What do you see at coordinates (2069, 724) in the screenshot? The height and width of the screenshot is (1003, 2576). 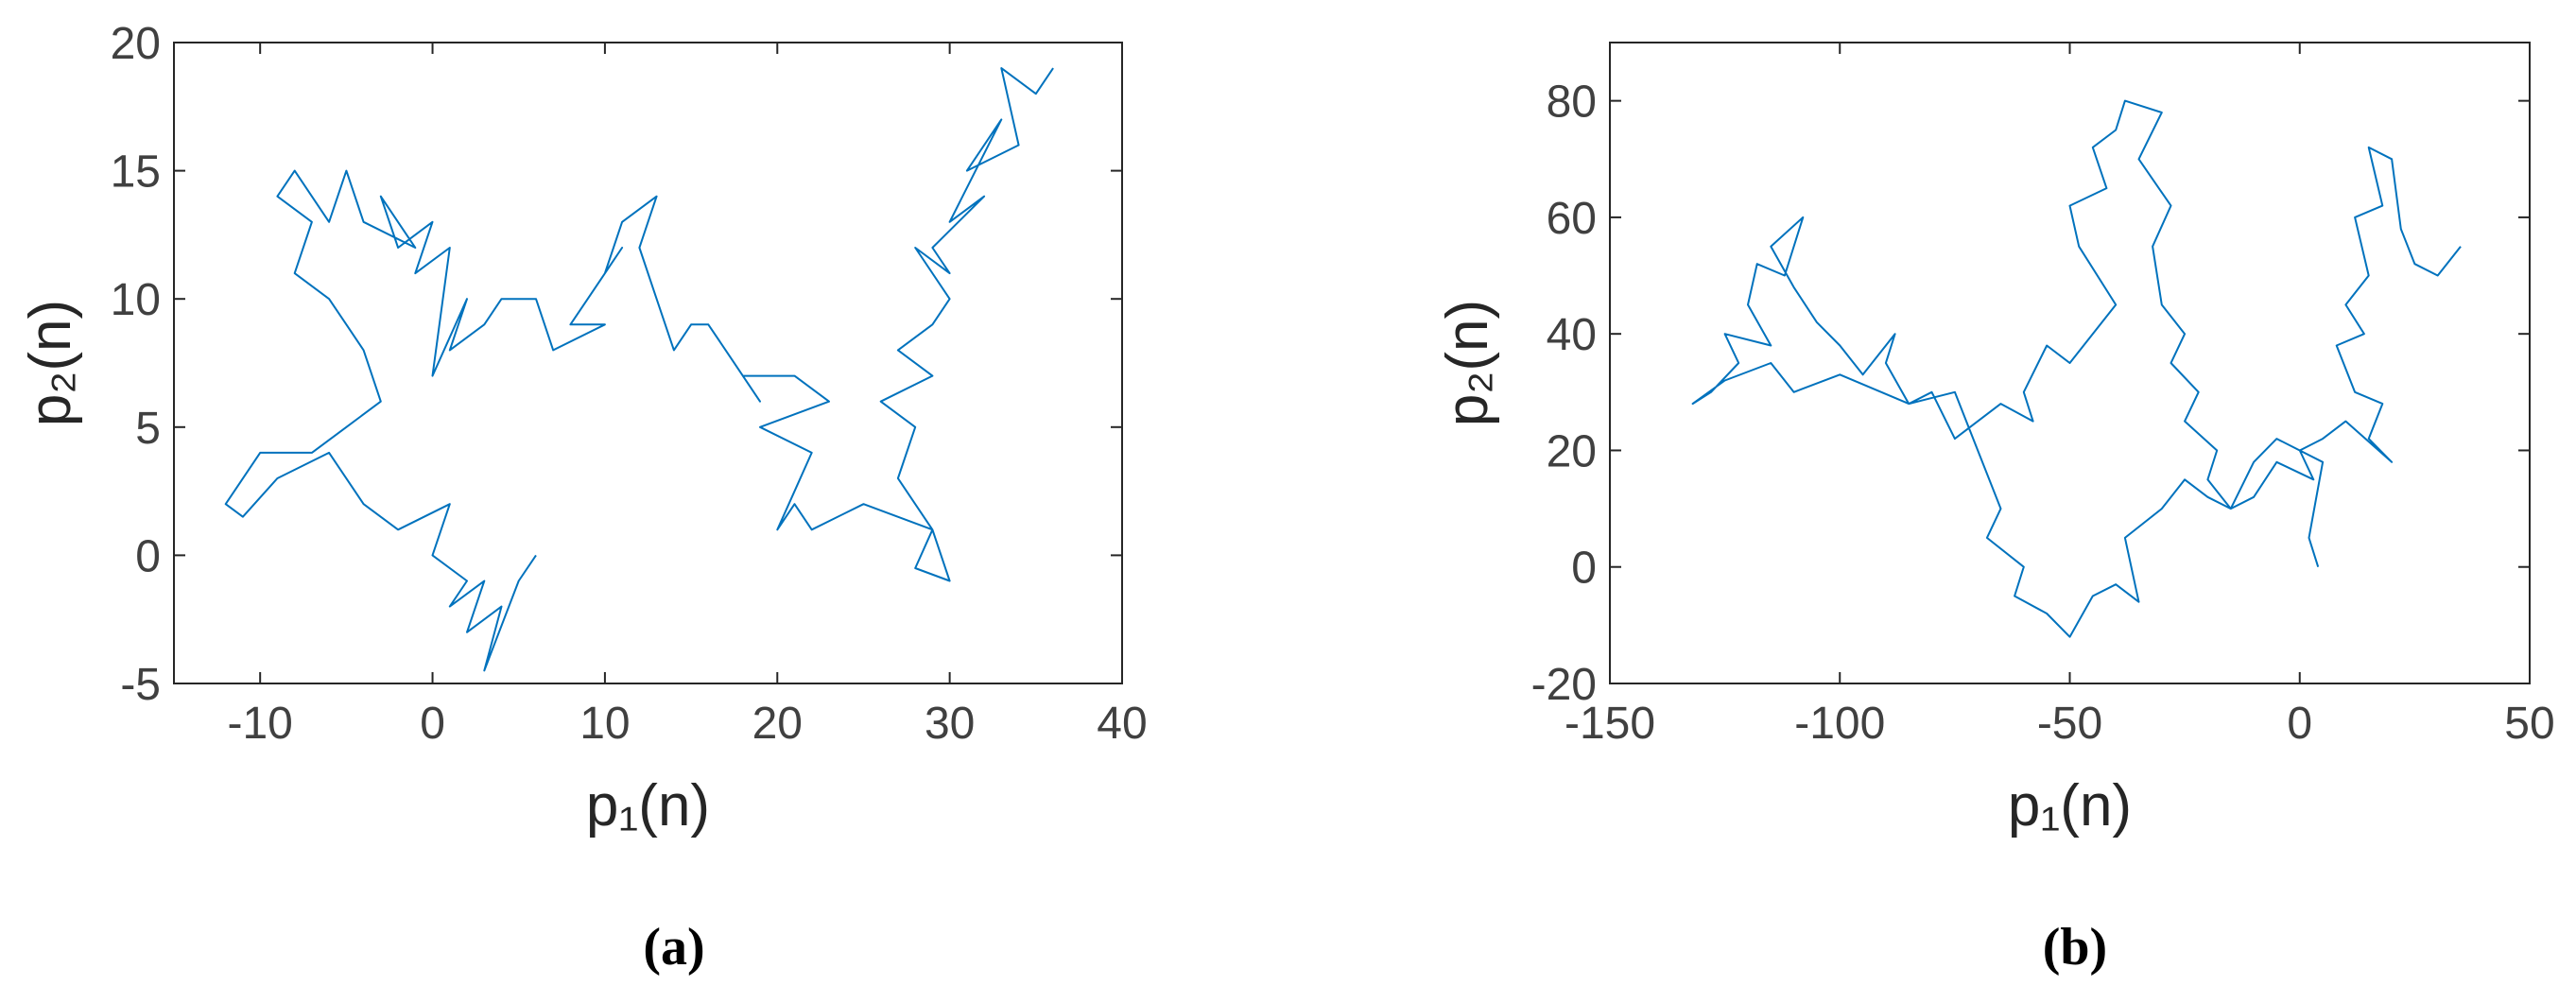 I see `x-tick-label: -50` at bounding box center [2069, 724].